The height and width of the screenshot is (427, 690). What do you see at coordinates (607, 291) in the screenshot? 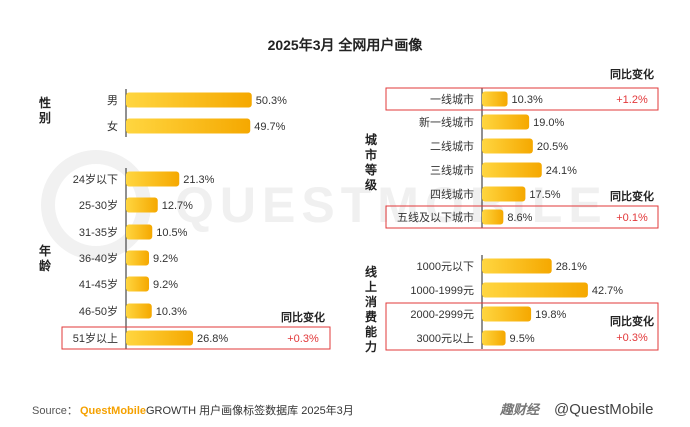
I see `data-label: 42.7%` at bounding box center [607, 291].